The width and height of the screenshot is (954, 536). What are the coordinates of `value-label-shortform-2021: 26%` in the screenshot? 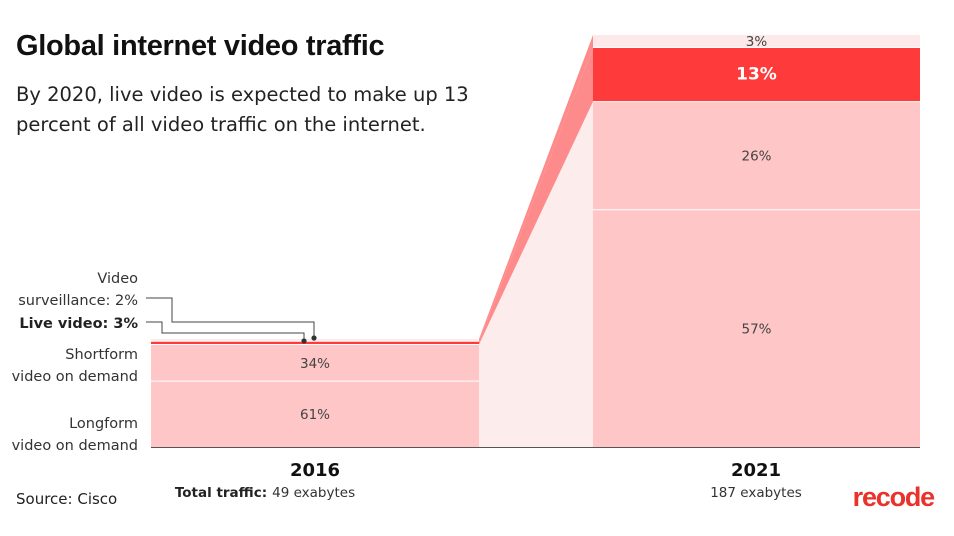 It's located at (756, 157).